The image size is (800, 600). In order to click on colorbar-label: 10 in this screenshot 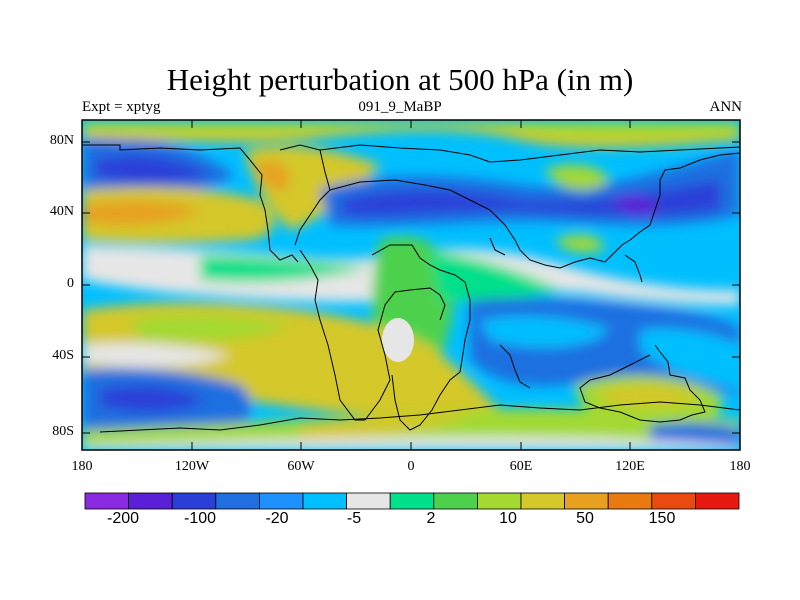, I will do `click(508, 518)`.